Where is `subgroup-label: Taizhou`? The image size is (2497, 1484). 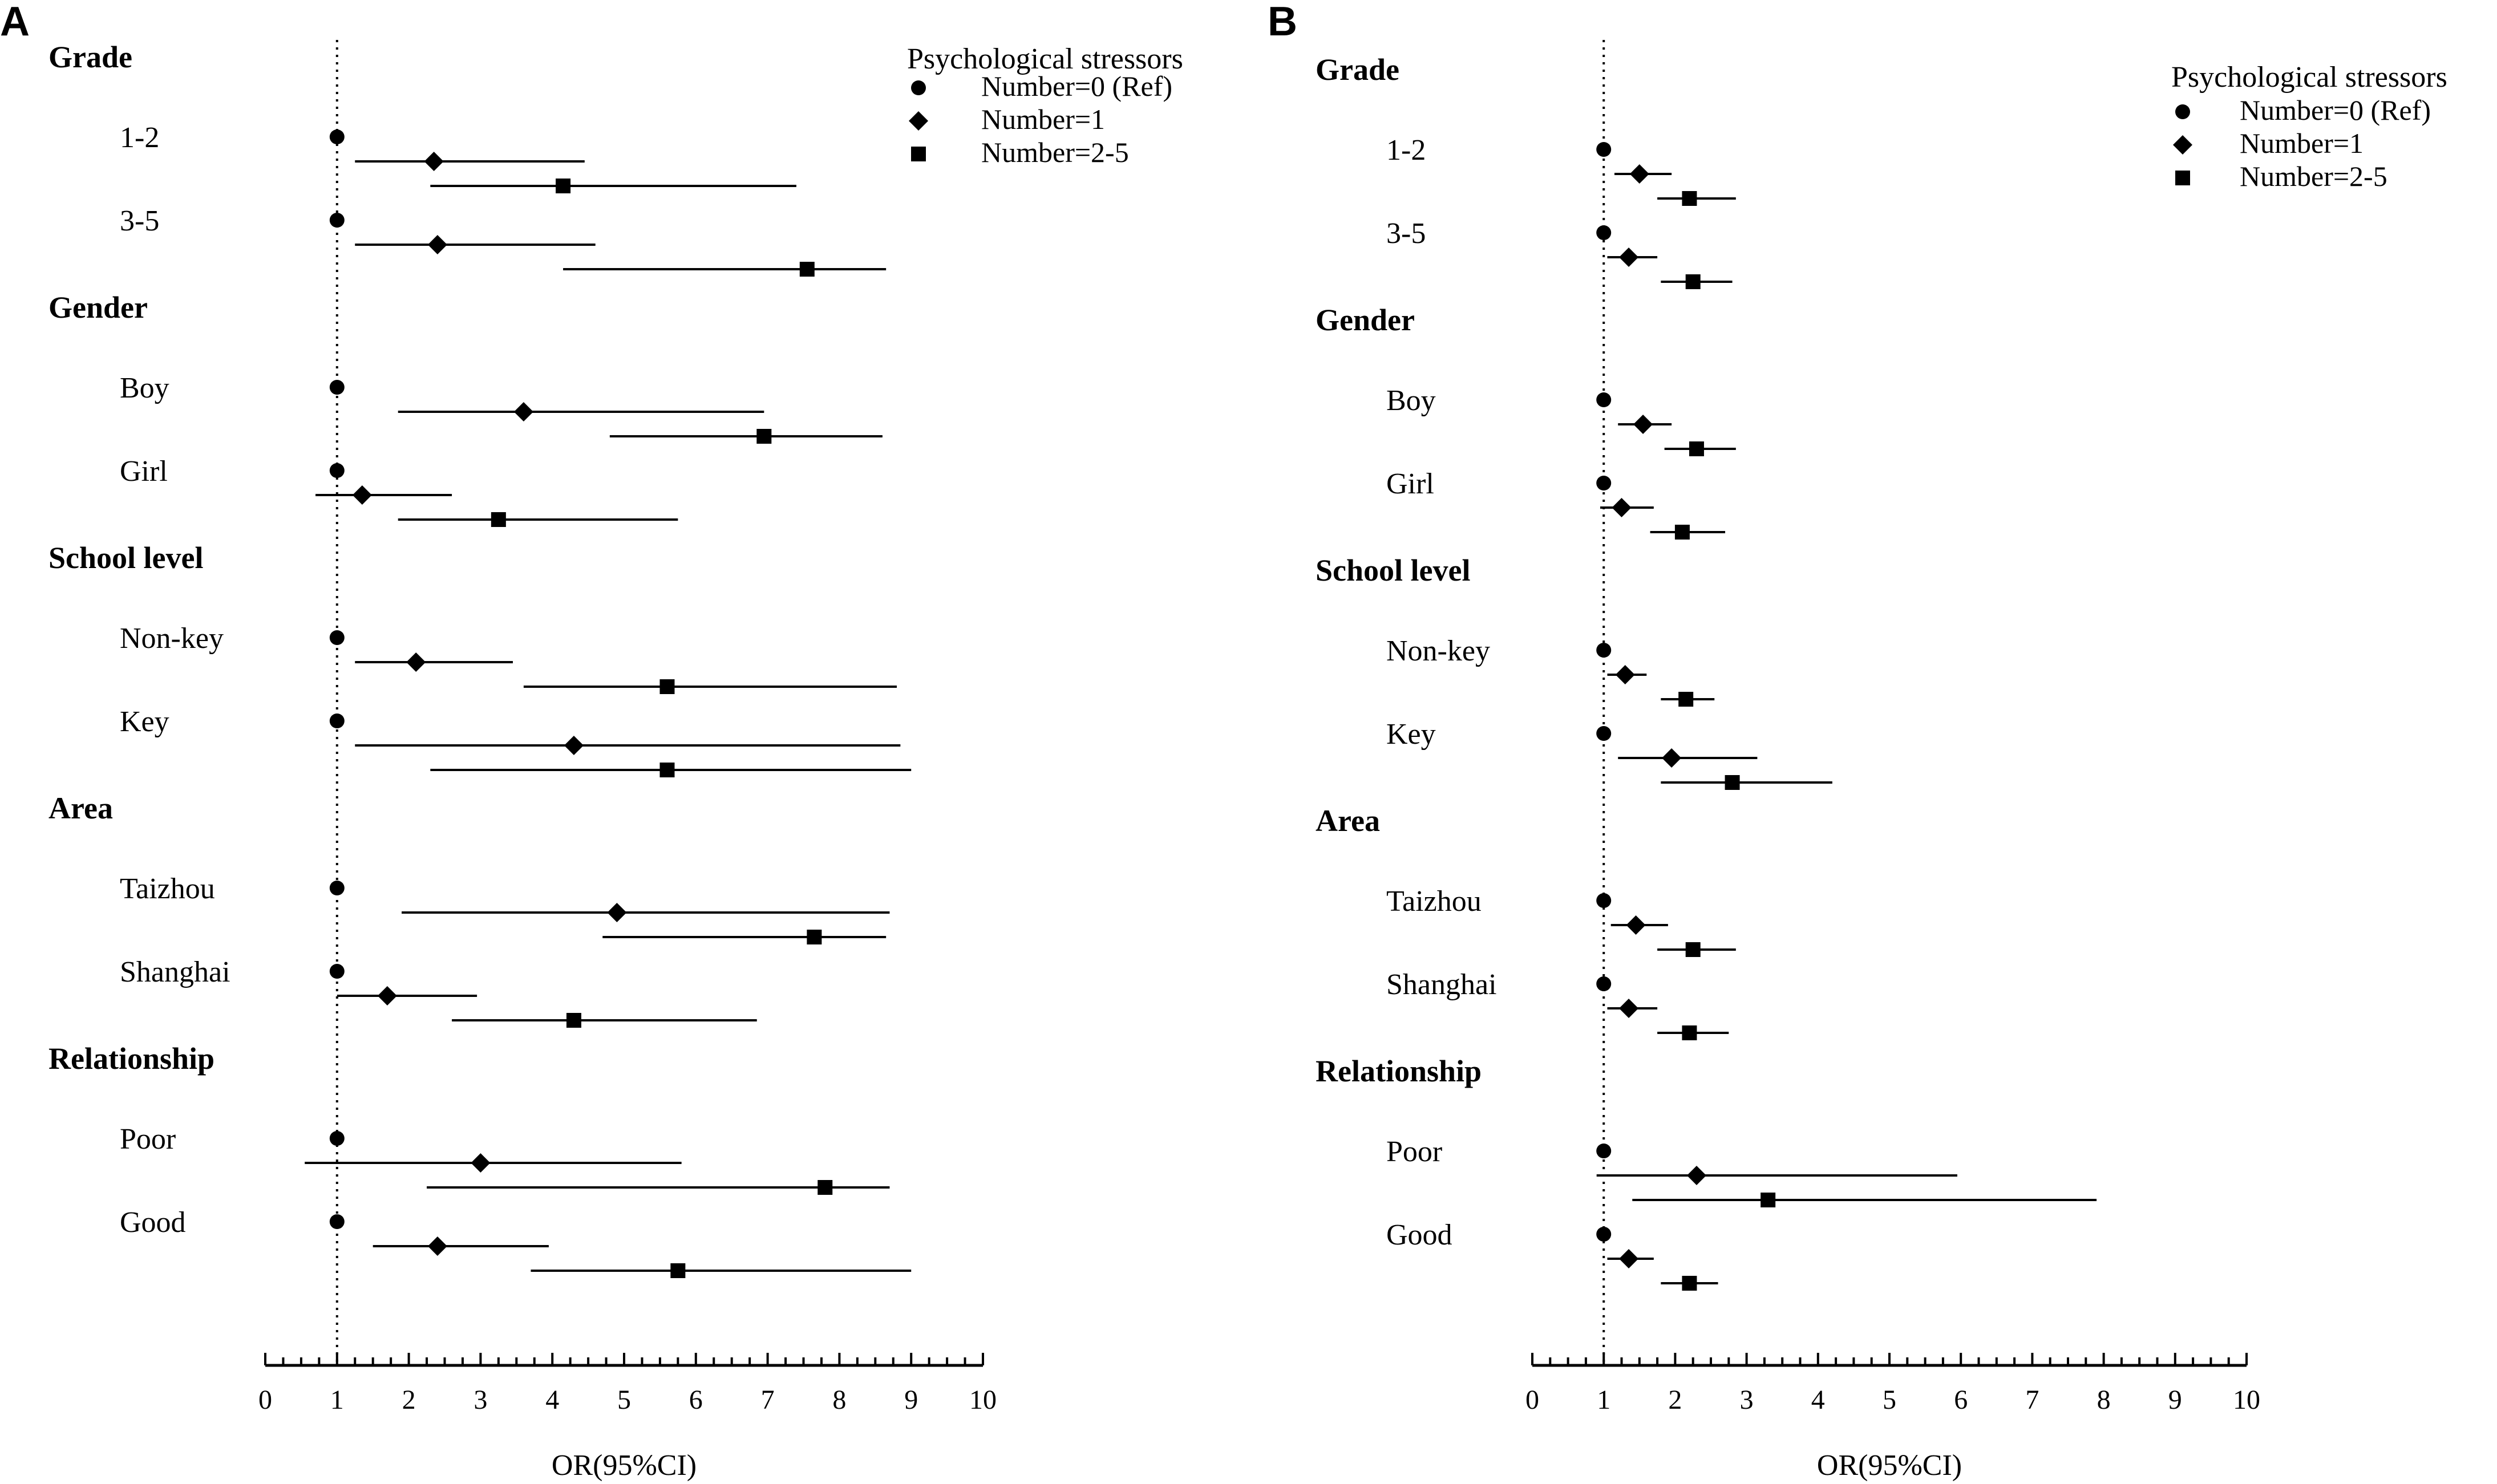
subgroup-label: Taizhou is located at coordinates (167, 889).